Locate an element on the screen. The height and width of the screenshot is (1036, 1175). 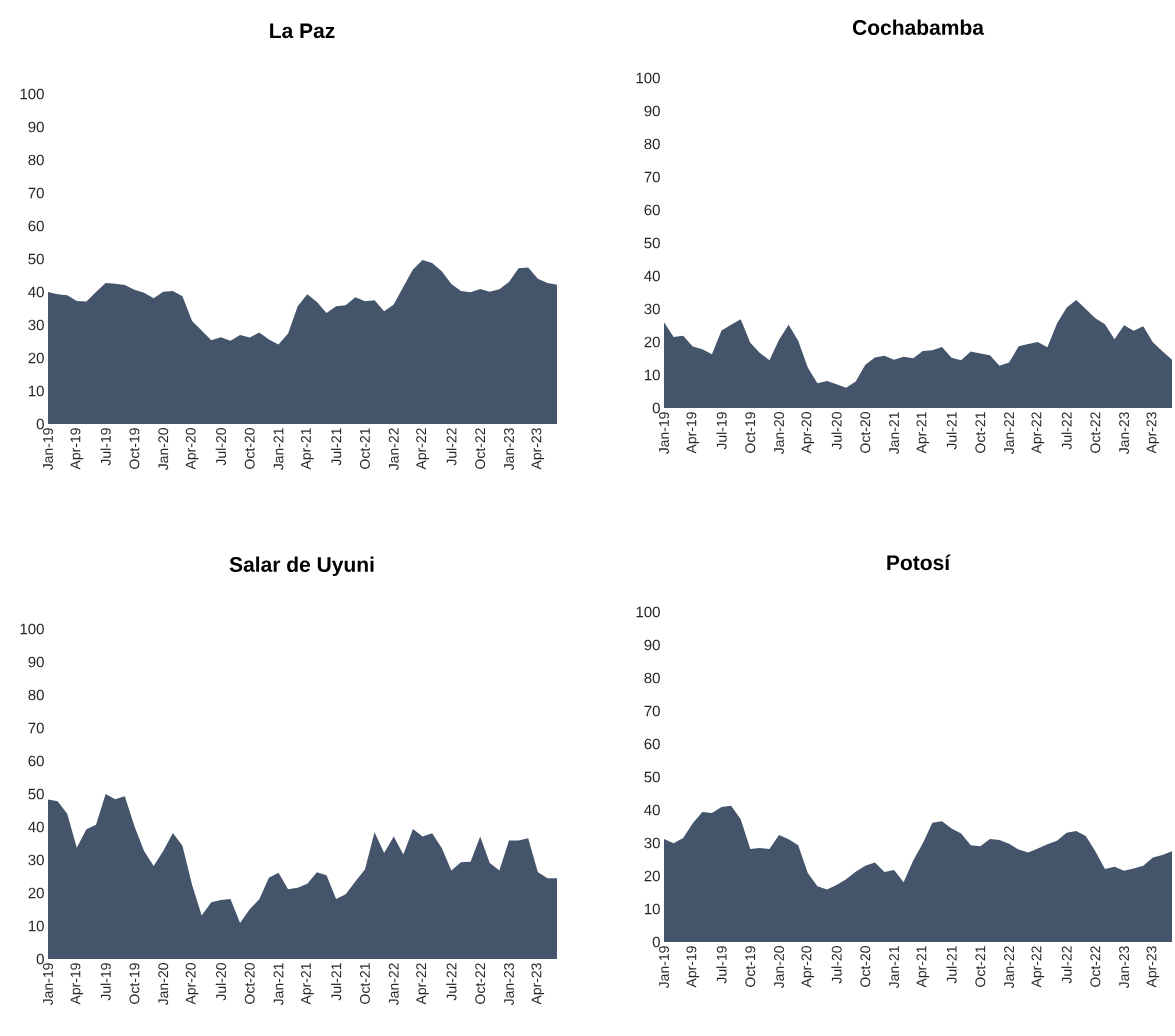
chart-title: Cochabamba is located at coordinates (918, 27).